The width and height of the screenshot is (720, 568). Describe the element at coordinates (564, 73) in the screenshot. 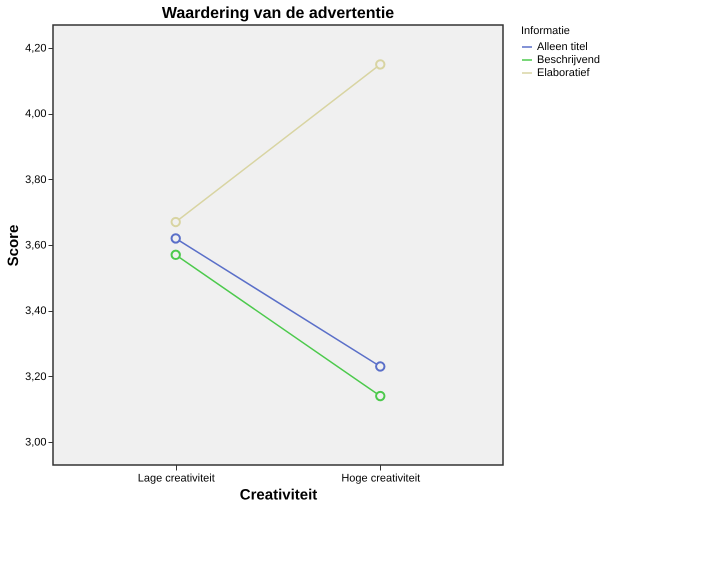

I see `legend-label: Elaboratief` at that location.